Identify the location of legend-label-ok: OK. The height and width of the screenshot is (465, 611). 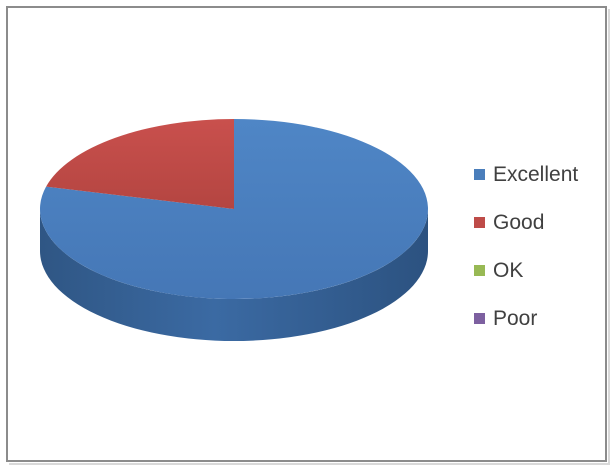
(508, 270).